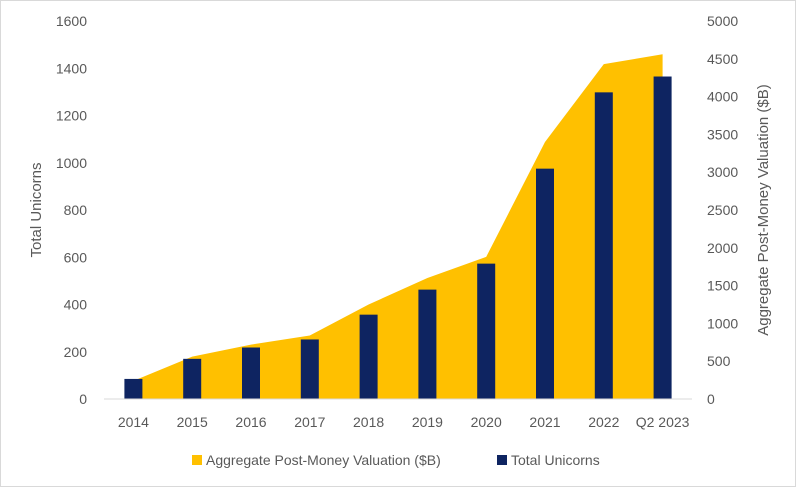 Image resolution: width=796 pixels, height=487 pixels. Describe the element at coordinates (250, 422) in the screenshot. I see `x-tick-label: 2016` at that location.